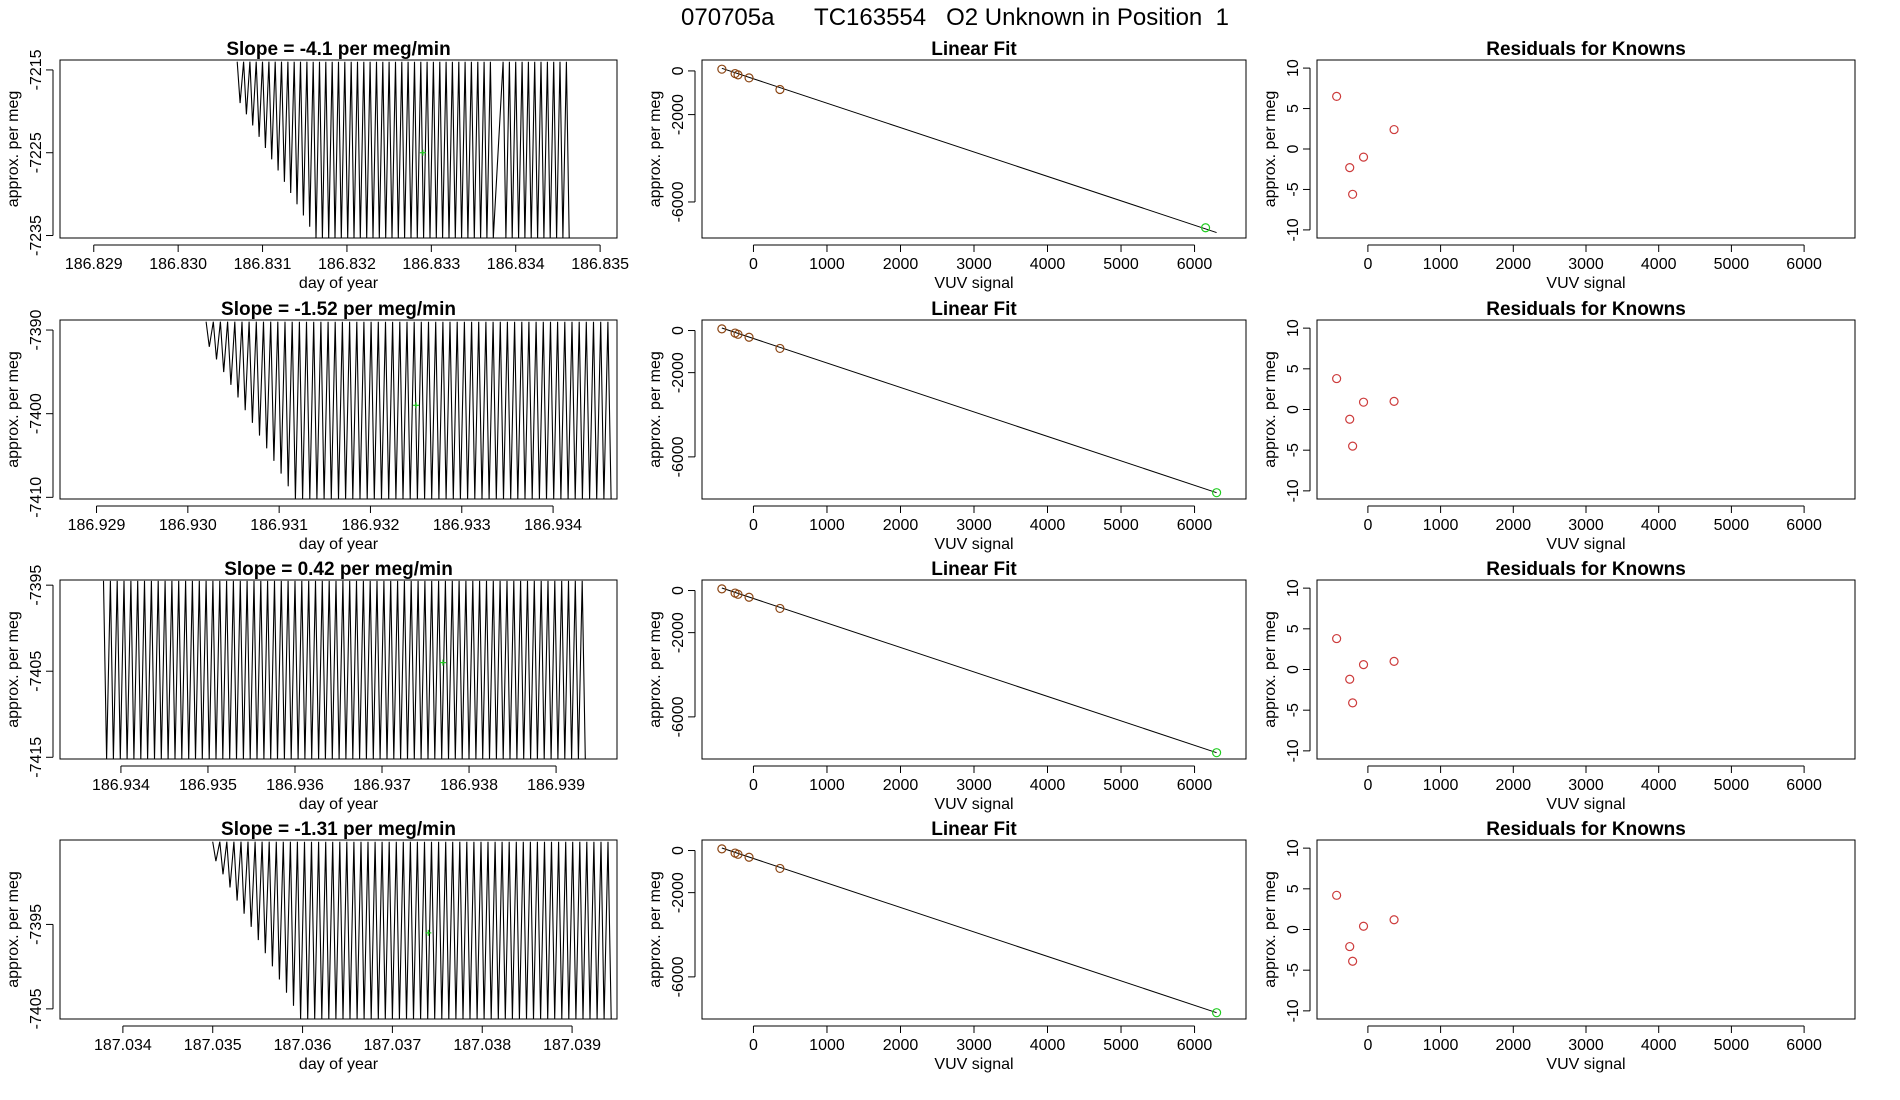  Describe the element at coordinates (1293, 750) in the screenshot. I see `y-tick-label: -10` at that location.